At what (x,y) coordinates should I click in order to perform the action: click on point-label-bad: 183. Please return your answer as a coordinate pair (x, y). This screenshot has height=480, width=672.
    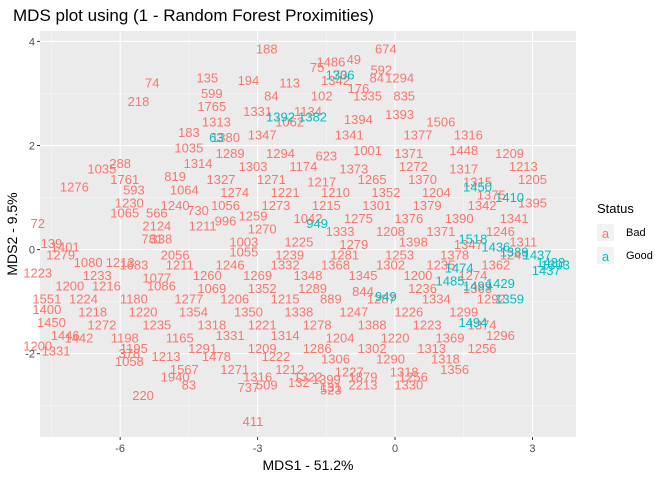
    Looking at the image, I should click on (189, 132).